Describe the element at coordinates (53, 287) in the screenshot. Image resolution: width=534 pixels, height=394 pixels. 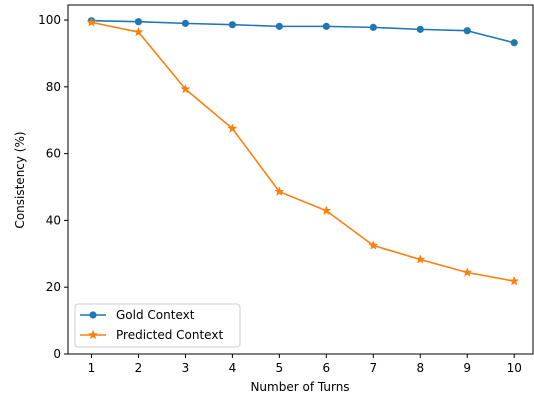
I see `y-tick-label: 20` at that location.